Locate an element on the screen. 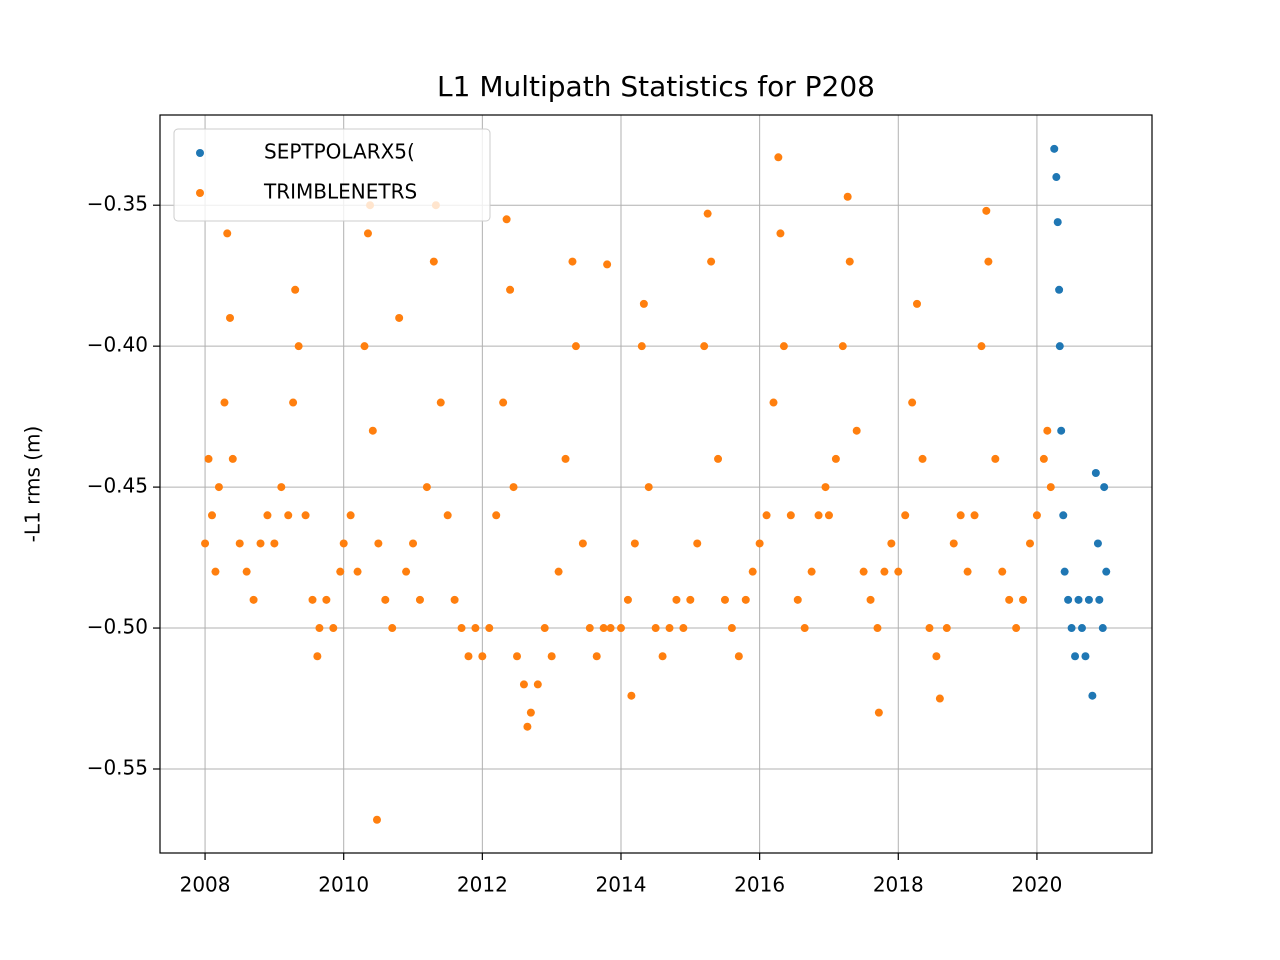  legend-label: TRIMBLENETRS is located at coordinates (340, 192).